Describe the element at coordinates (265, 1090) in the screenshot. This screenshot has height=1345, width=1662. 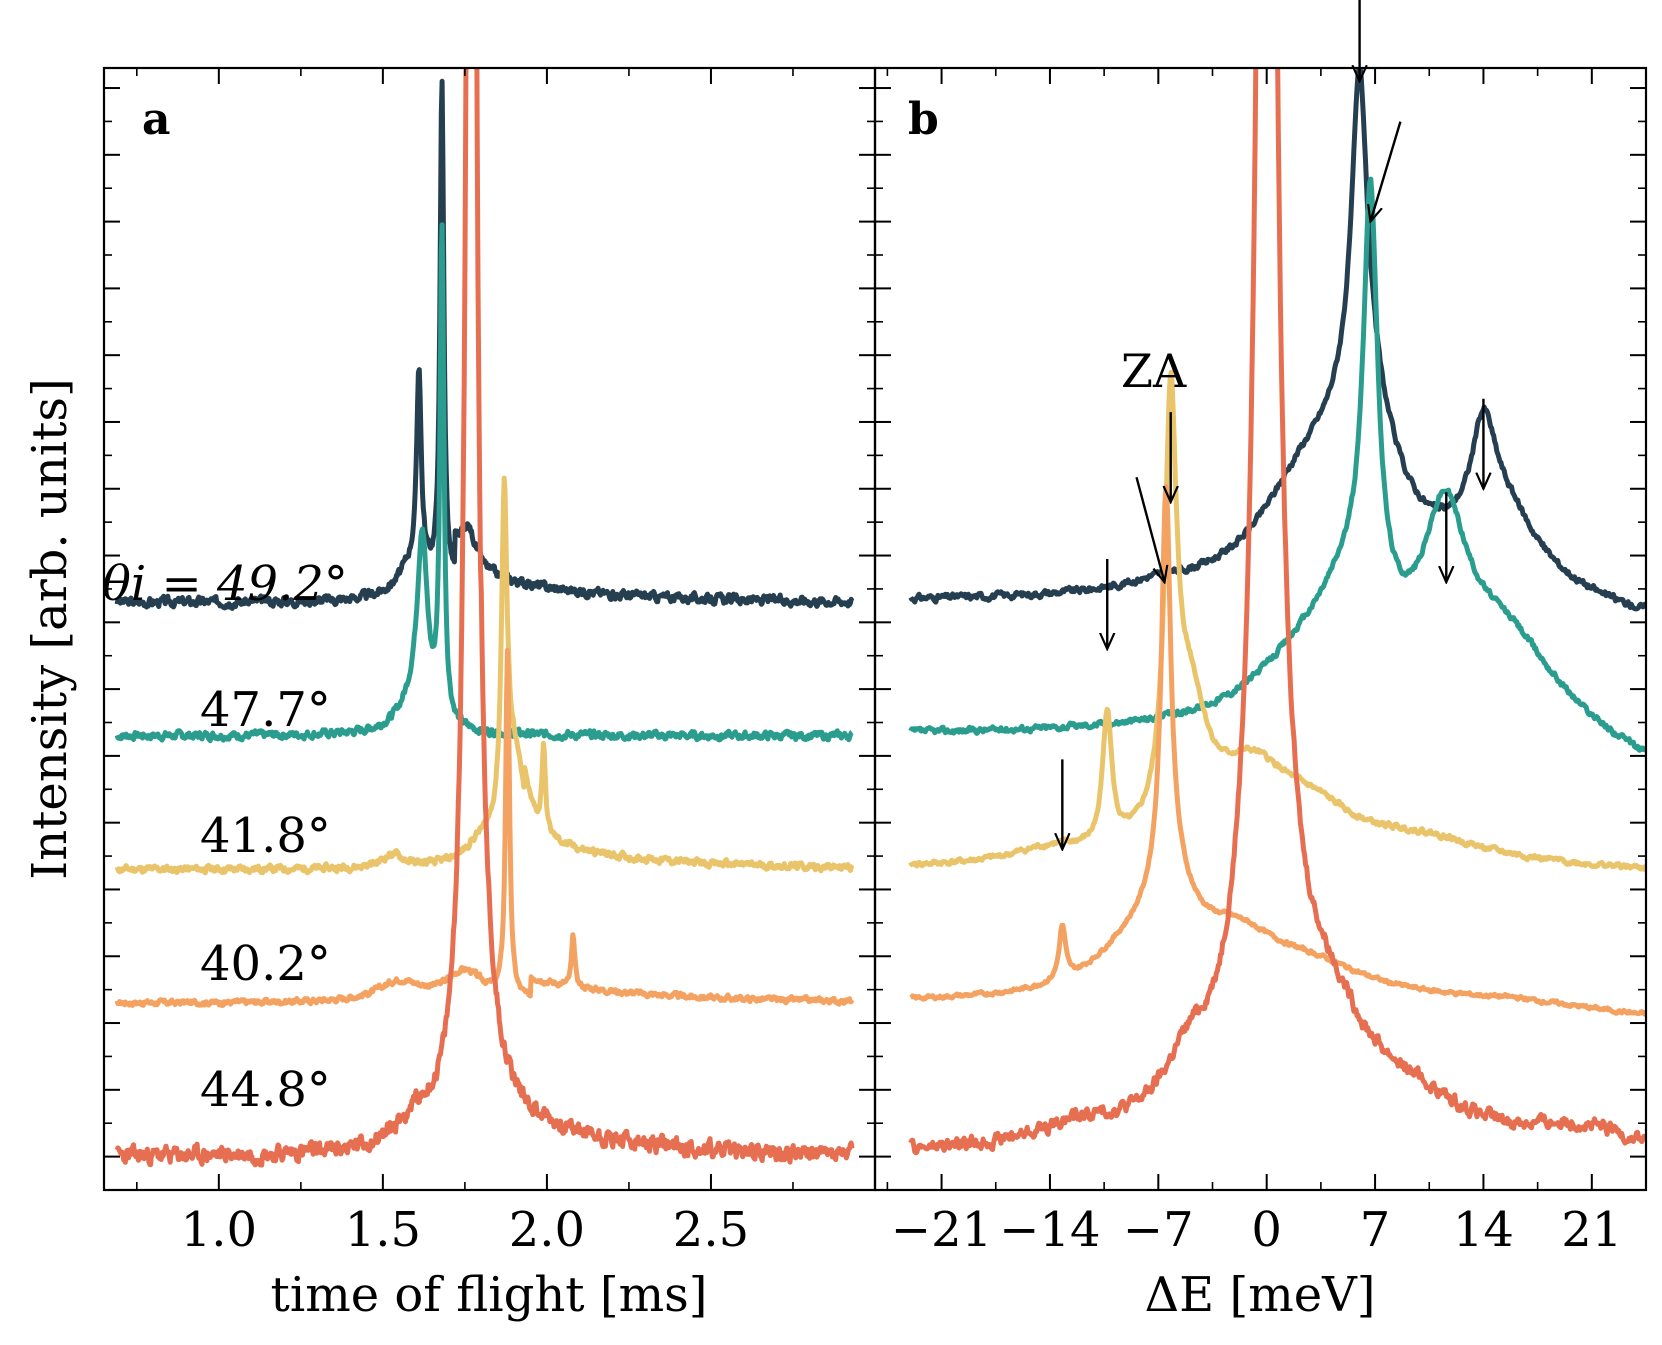
I see `series-label-44-8: 44.8°` at that location.